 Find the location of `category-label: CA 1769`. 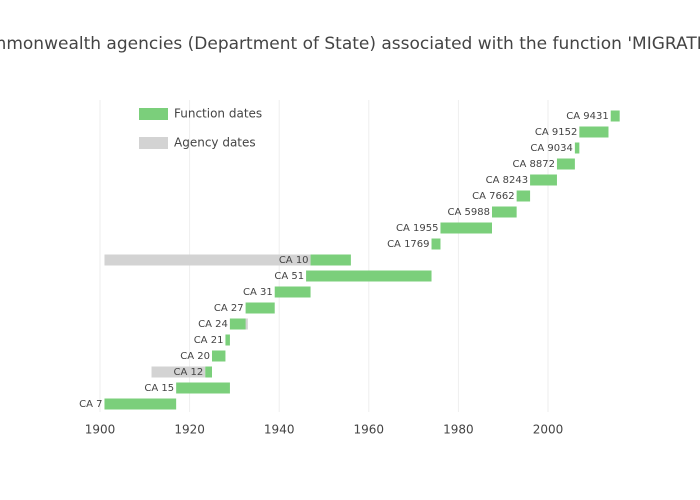

category-label: CA 1769 is located at coordinates (408, 244).